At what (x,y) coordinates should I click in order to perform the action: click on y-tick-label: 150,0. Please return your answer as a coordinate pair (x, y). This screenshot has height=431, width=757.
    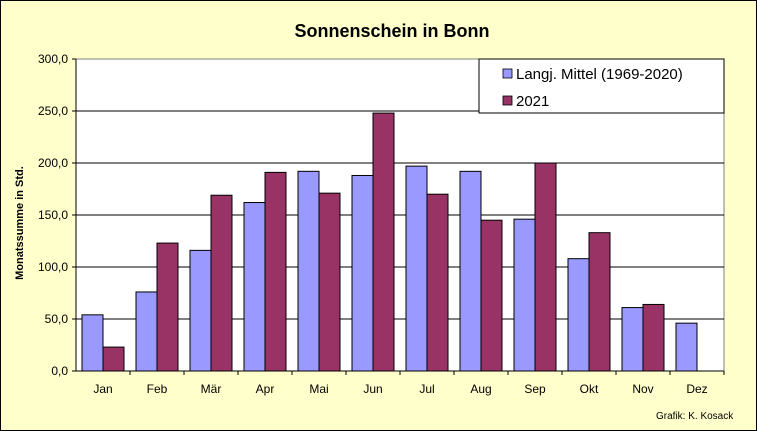
    Looking at the image, I should click on (53, 215).